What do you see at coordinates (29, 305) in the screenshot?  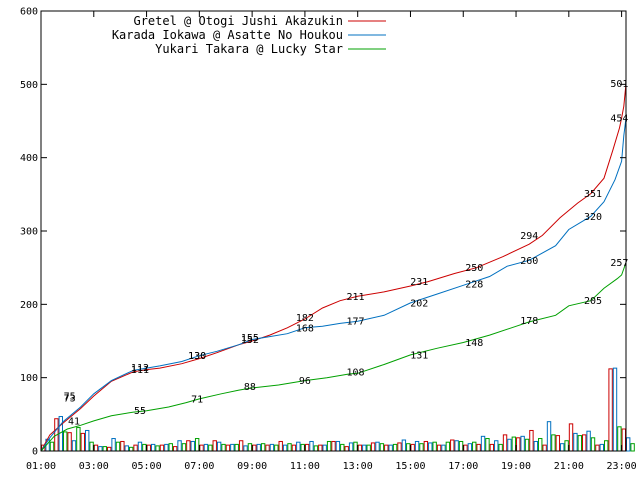 I see `y-tick-label: 200` at bounding box center [29, 305].